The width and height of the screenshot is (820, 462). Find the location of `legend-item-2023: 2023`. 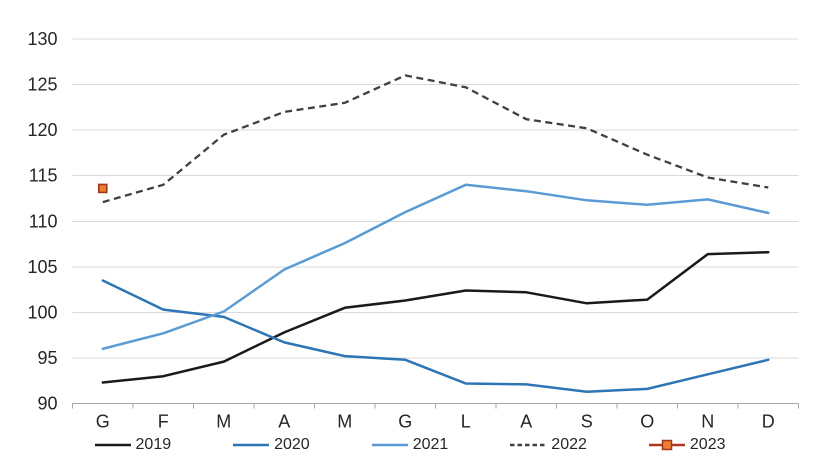

legend-item-2023: 2023 is located at coordinates (687, 444).